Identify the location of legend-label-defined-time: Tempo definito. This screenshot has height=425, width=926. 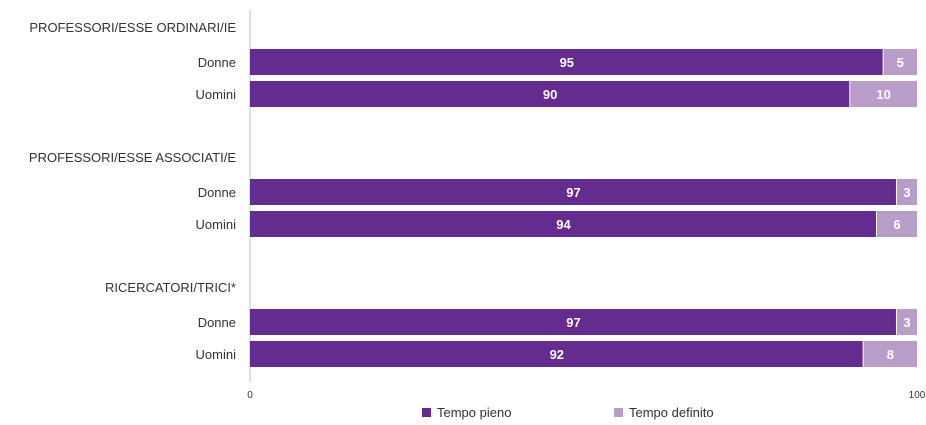
(671, 412).